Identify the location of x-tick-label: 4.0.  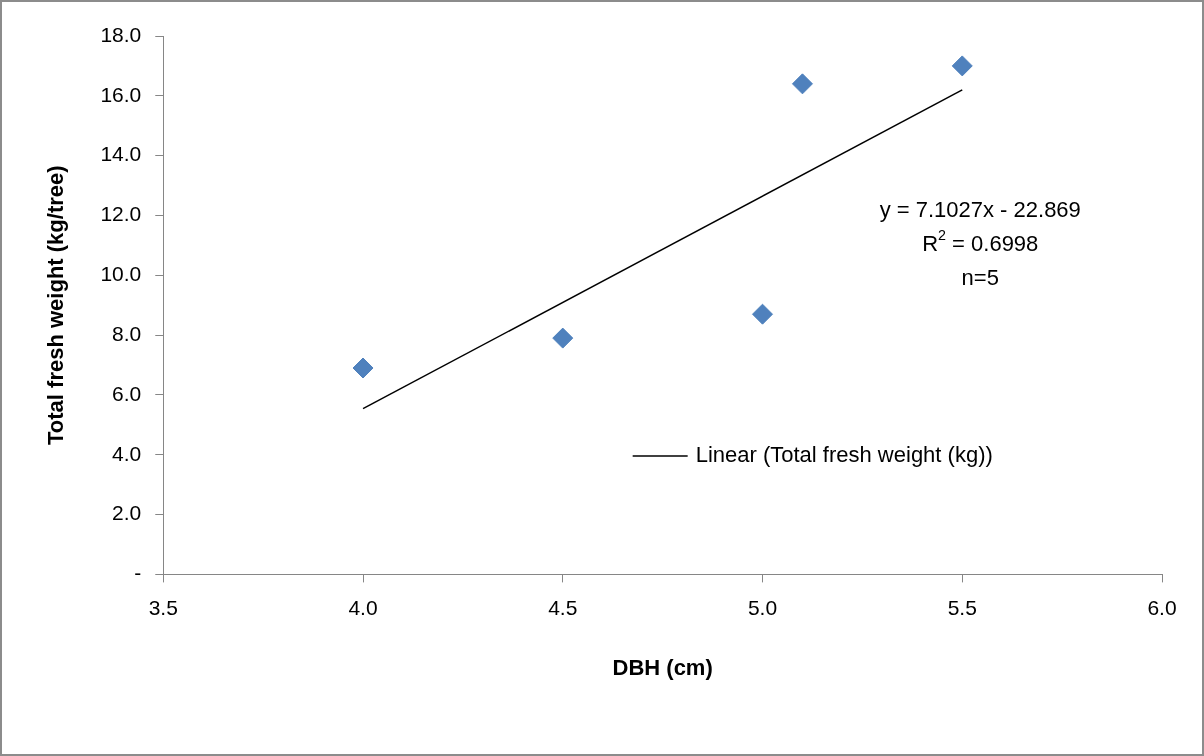
(363, 607).